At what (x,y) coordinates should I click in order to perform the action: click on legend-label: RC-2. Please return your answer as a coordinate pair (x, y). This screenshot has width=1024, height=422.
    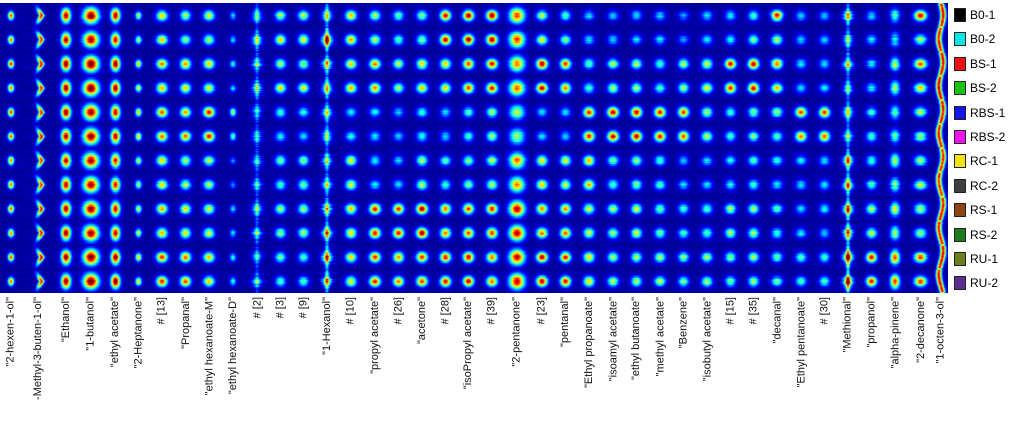
    Looking at the image, I should click on (984, 185).